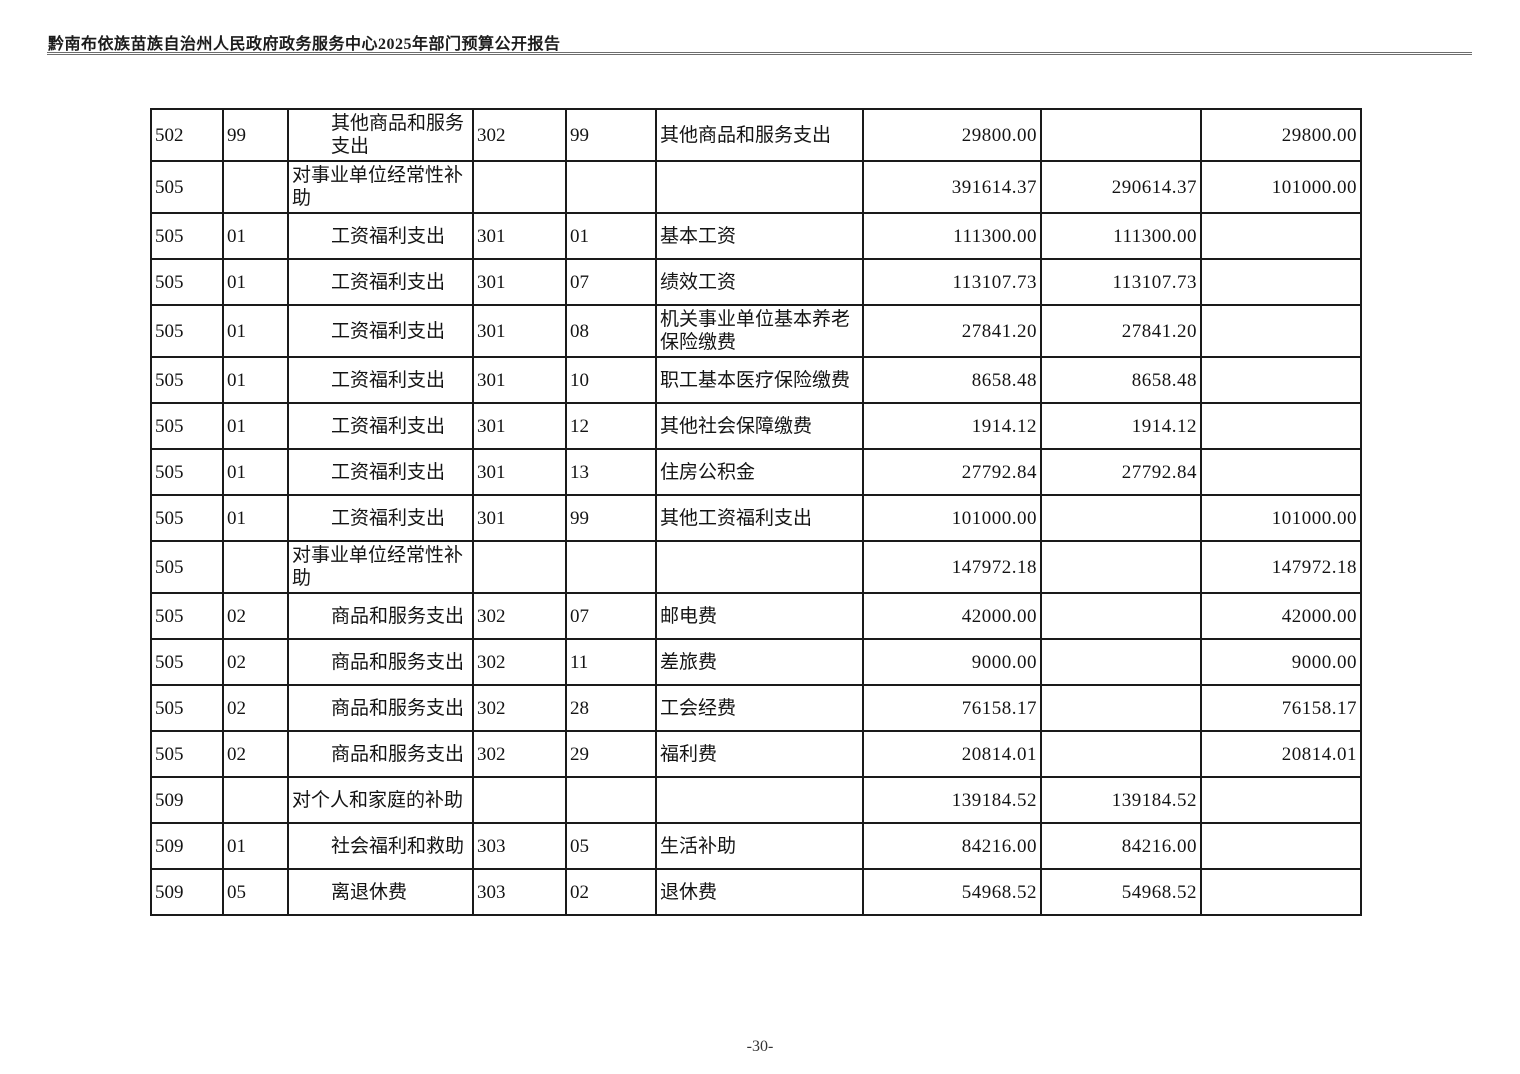 Image resolution: width=1520 pixels, height=1074 pixels. I want to click on cell-amount-3: 101000.00, so click(1281, 187).